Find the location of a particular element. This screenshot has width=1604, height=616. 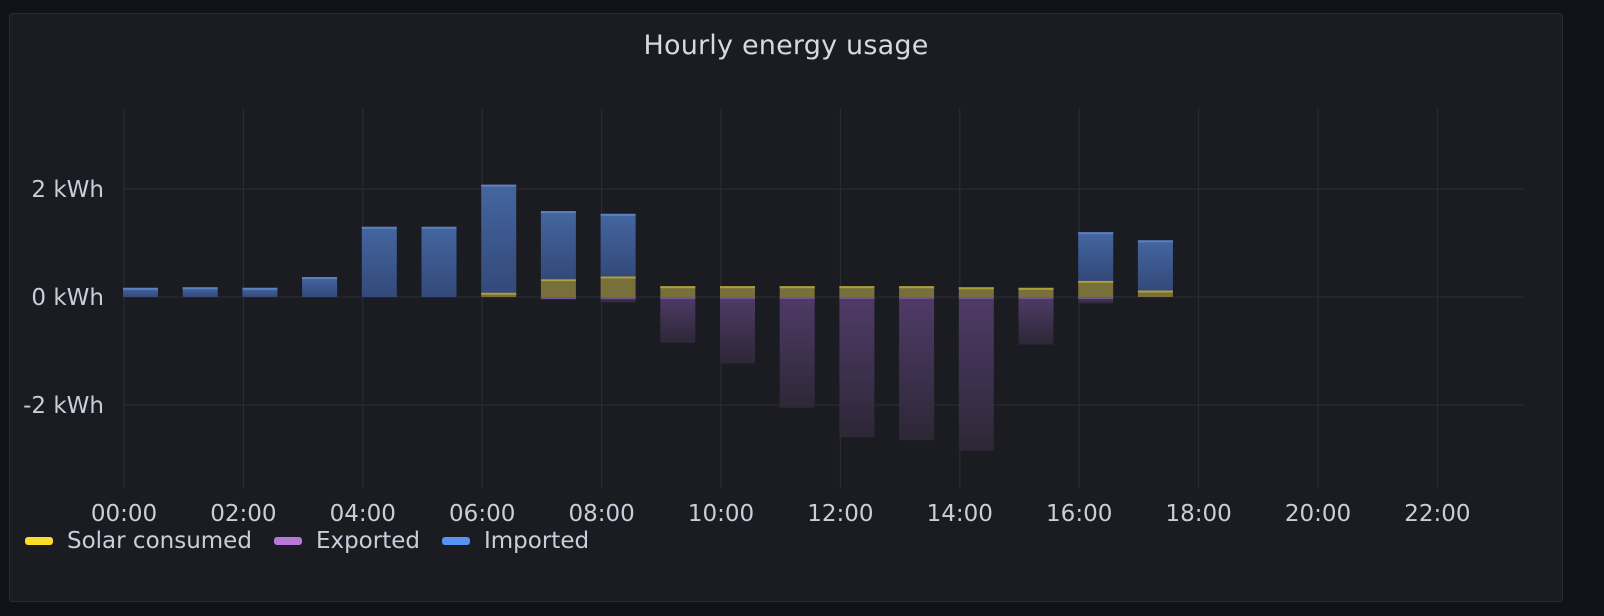

legend-label: Exported is located at coordinates (367, 541).